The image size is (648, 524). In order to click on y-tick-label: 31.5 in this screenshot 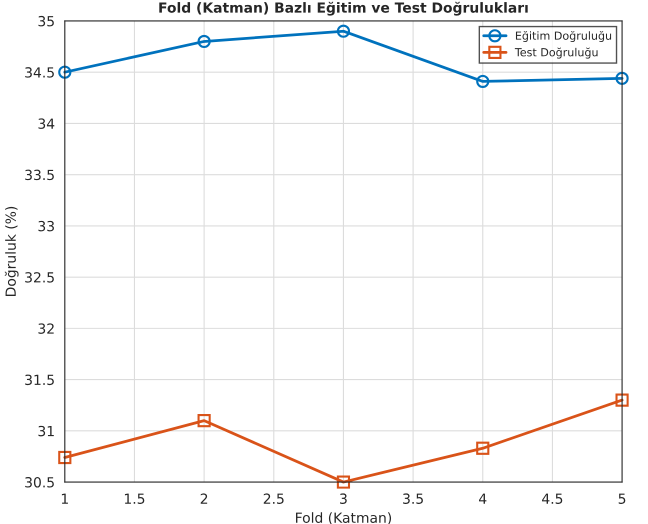, I will do `click(39, 380)`.